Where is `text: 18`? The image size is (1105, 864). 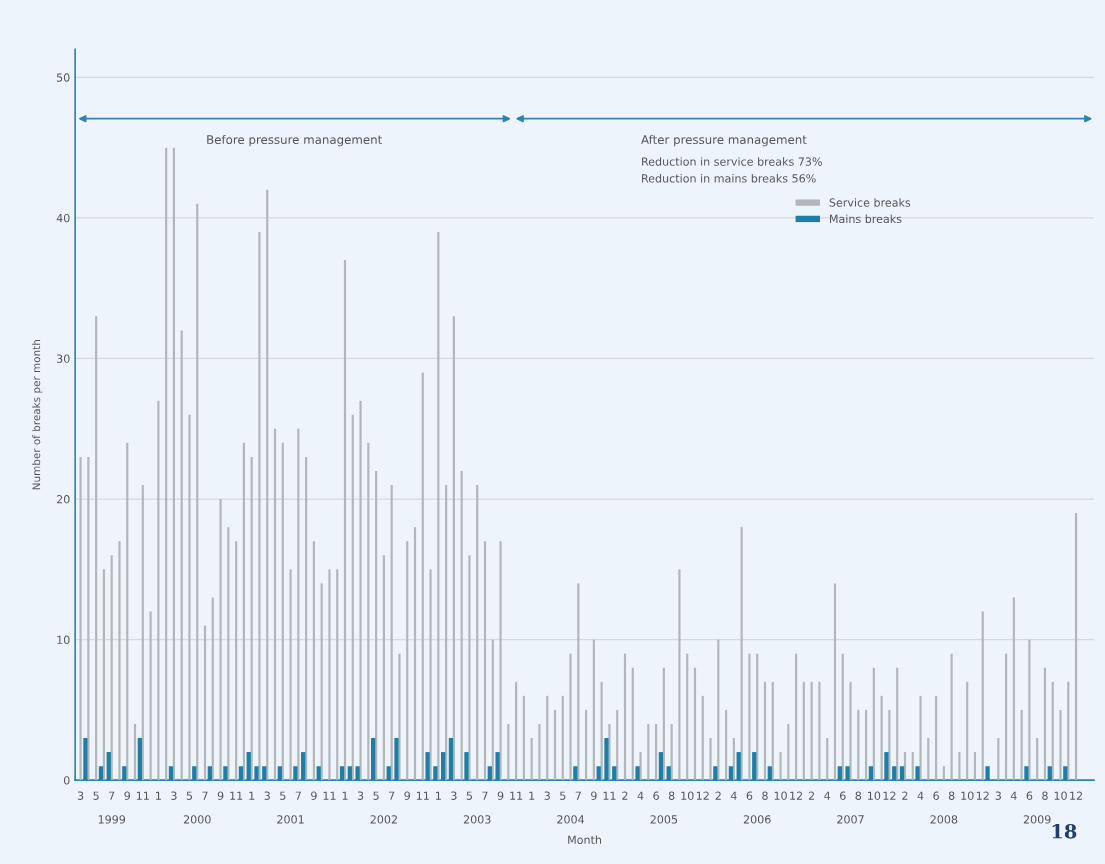
text: 18 is located at coordinates (1064, 831).